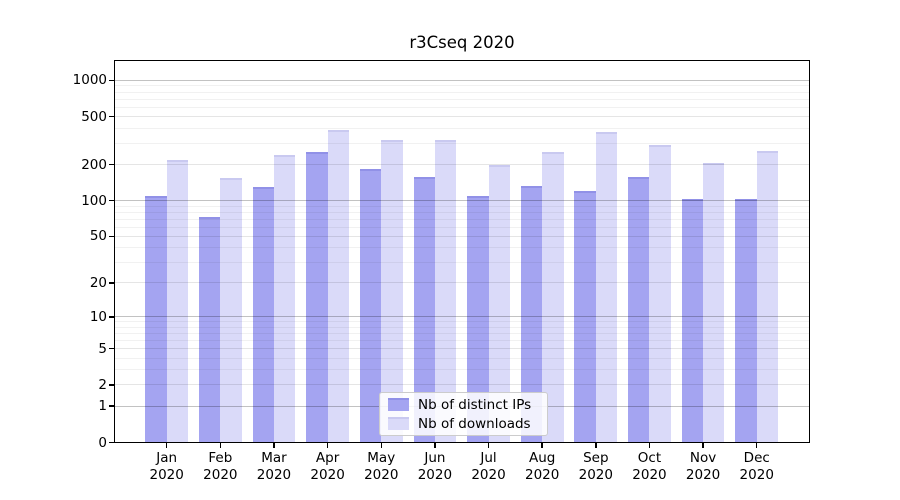 The width and height of the screenshot is (900, 500). I want to click on legend-item-downloads: Nb of downloads, so click(463, 424).